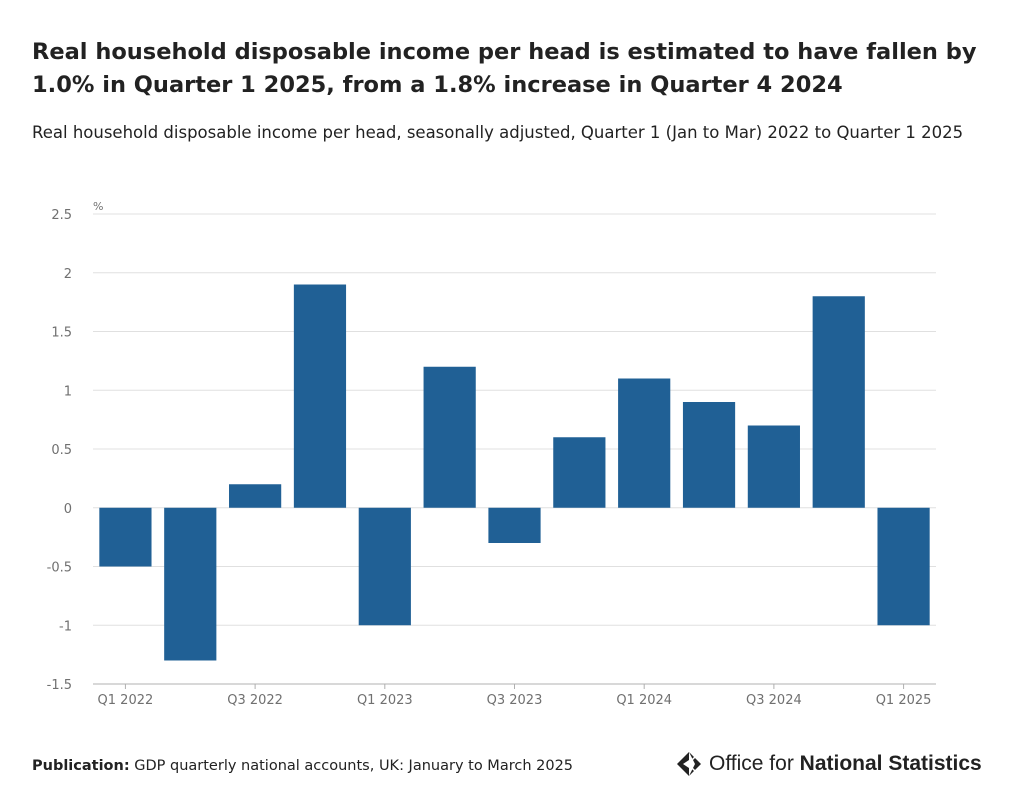 Image resolution: width=1010 pixels, height=808 pixels. Describe the element at coordinates (126, 700) in the screenshot. I see `x-tick-label: Q1 2022` at that location.